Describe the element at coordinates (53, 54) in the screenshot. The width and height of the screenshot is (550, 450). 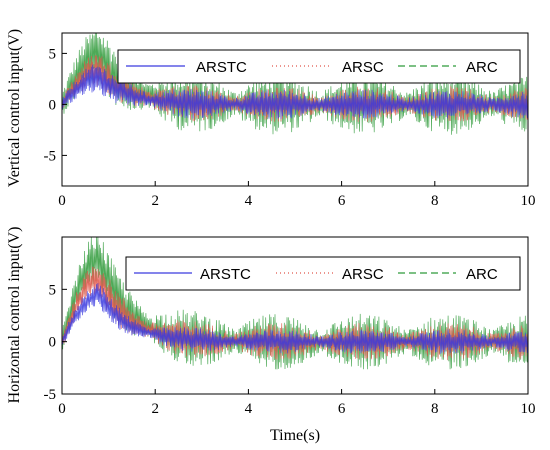
I see `vertical-y-tick-label: 5` at that location.